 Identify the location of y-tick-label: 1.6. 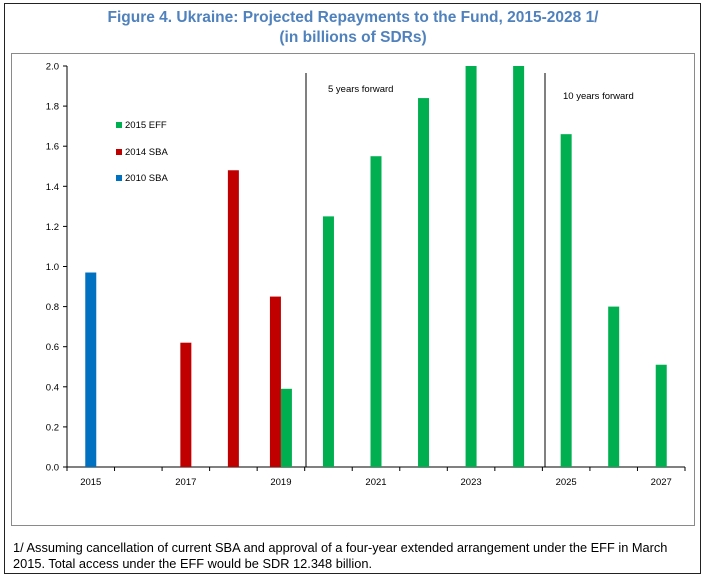
(52, 147).